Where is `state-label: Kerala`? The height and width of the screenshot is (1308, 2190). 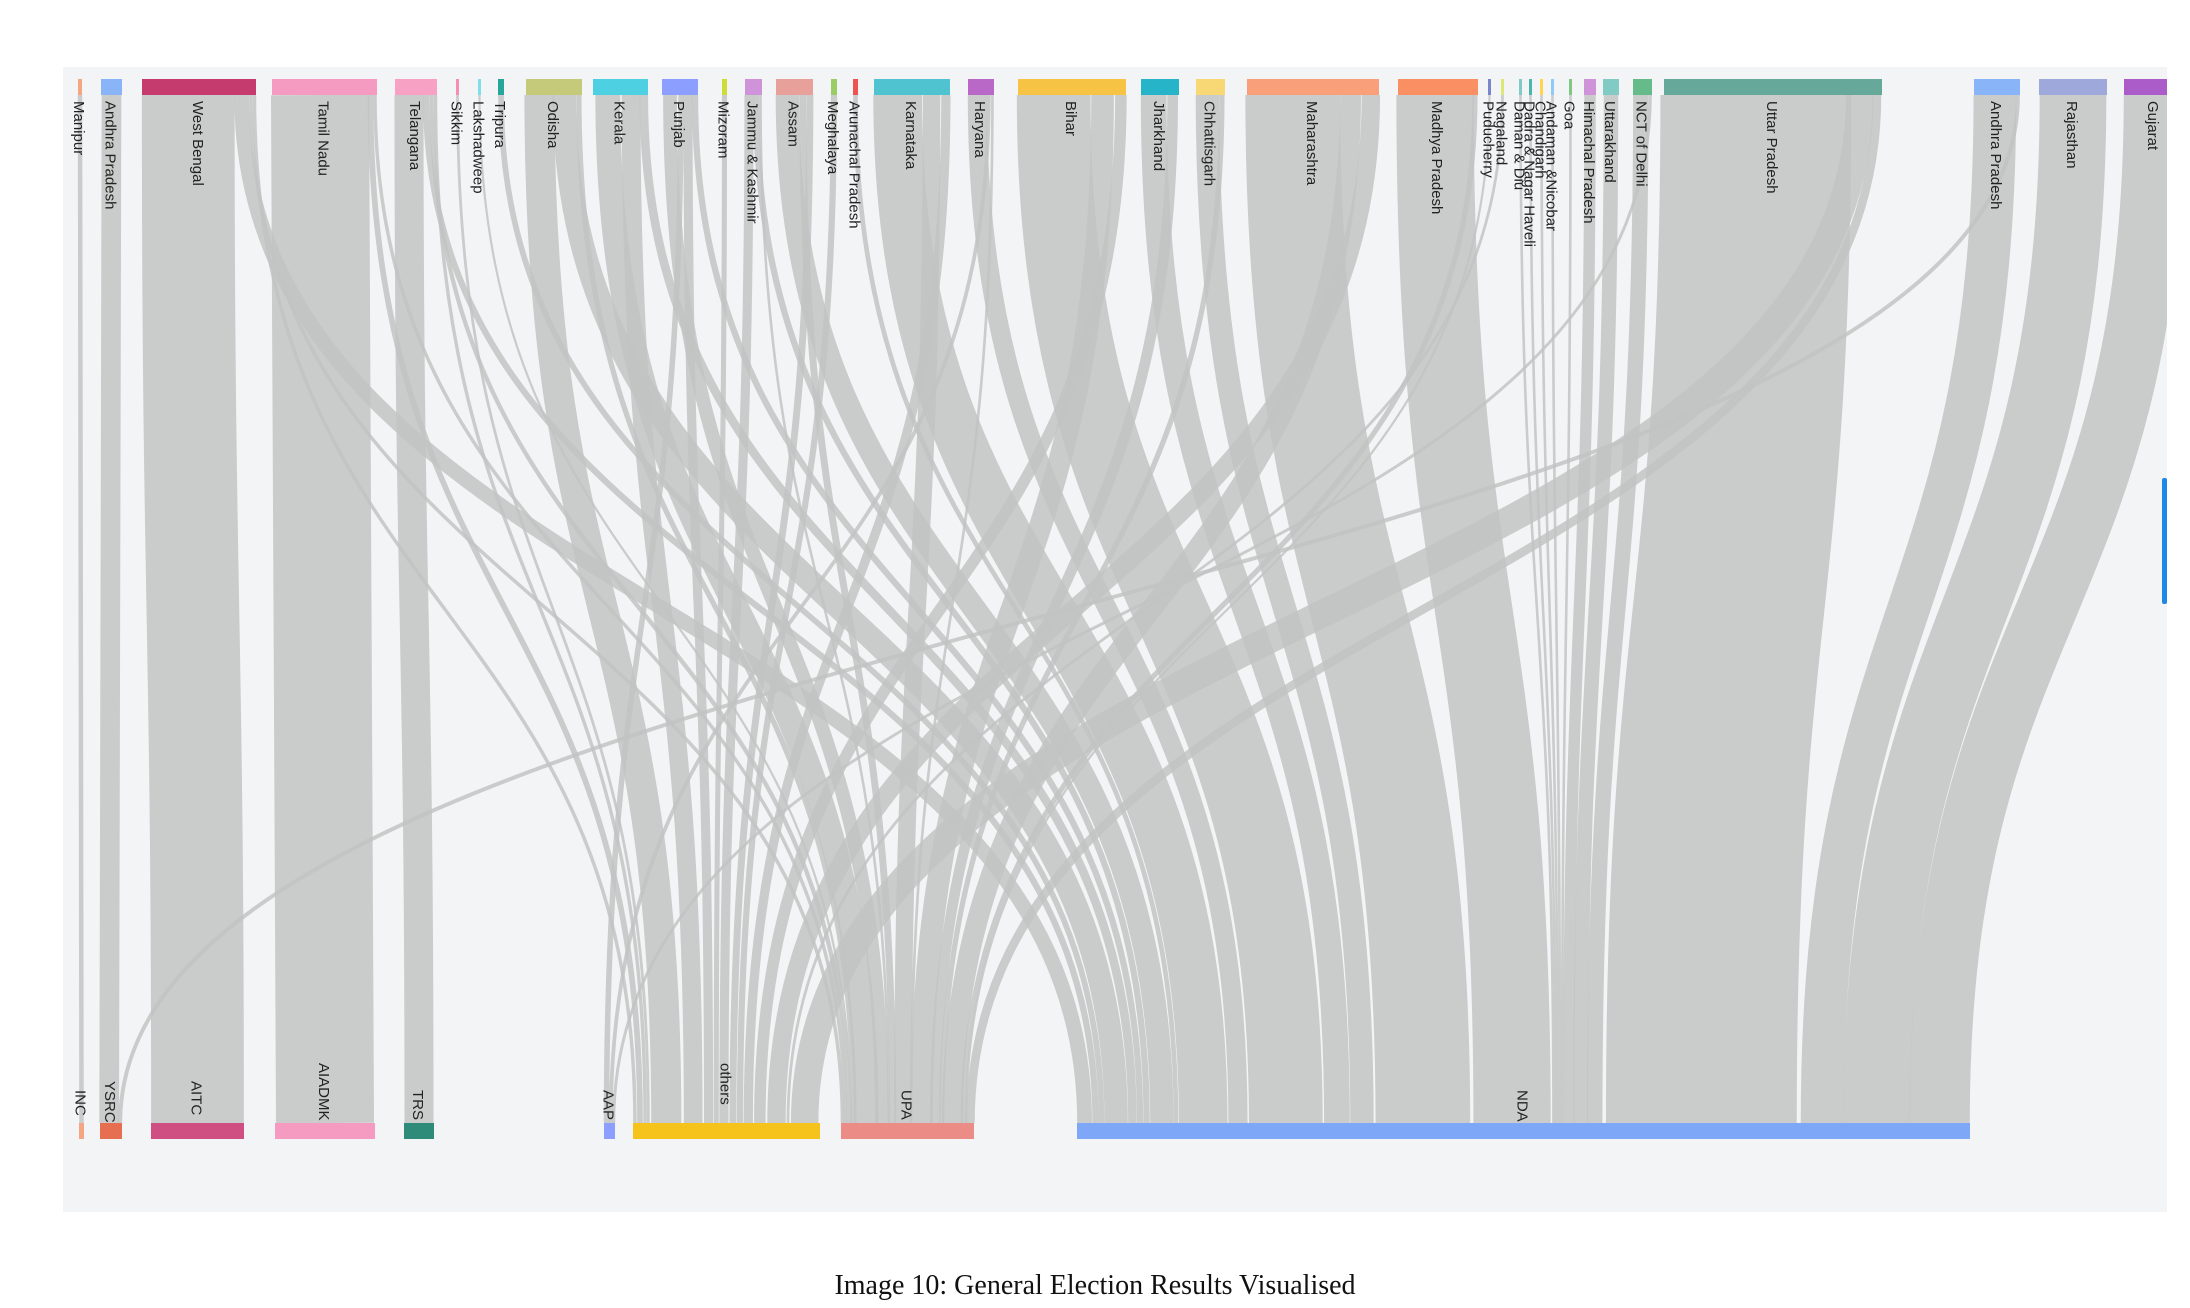
state-label: Kerala is located at coordinates (619, 123).